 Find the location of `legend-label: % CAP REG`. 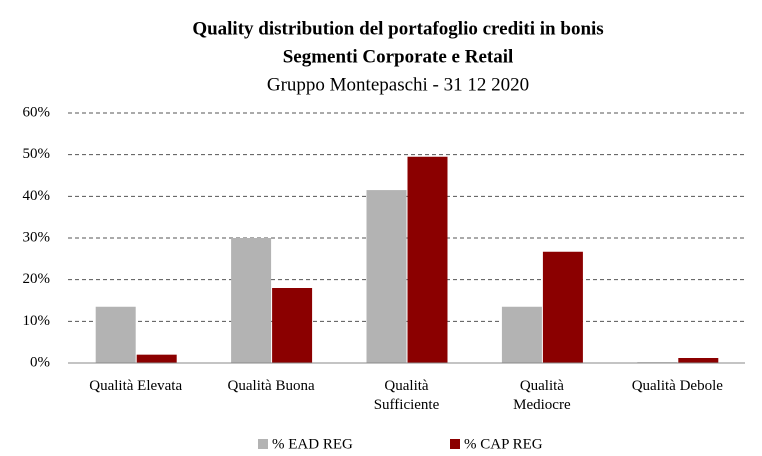

legend-label: % CAP REG is located at coordinates (503, 444).